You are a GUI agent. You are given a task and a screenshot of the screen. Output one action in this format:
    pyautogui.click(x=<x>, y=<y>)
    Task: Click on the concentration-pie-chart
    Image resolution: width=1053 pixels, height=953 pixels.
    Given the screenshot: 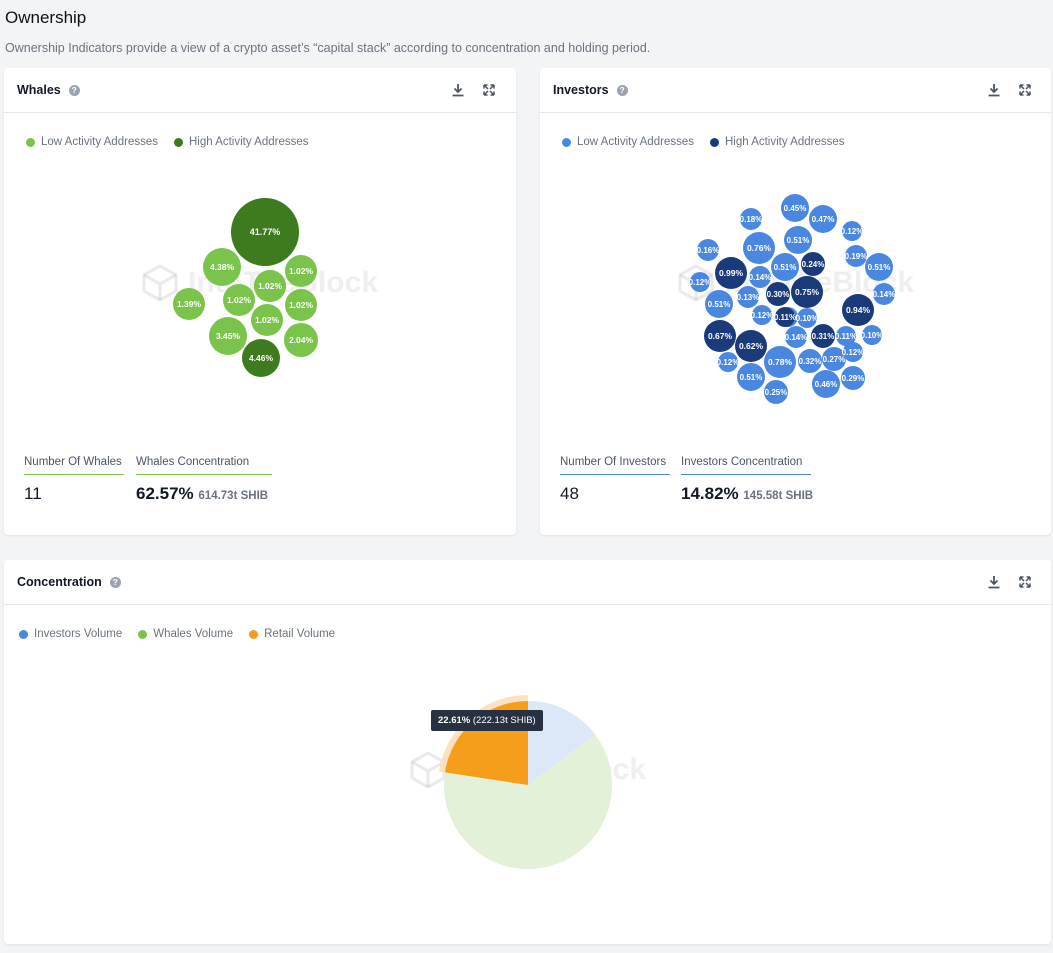 What is the action you would take?
    pyautogui.click(x=525, y=782)
    